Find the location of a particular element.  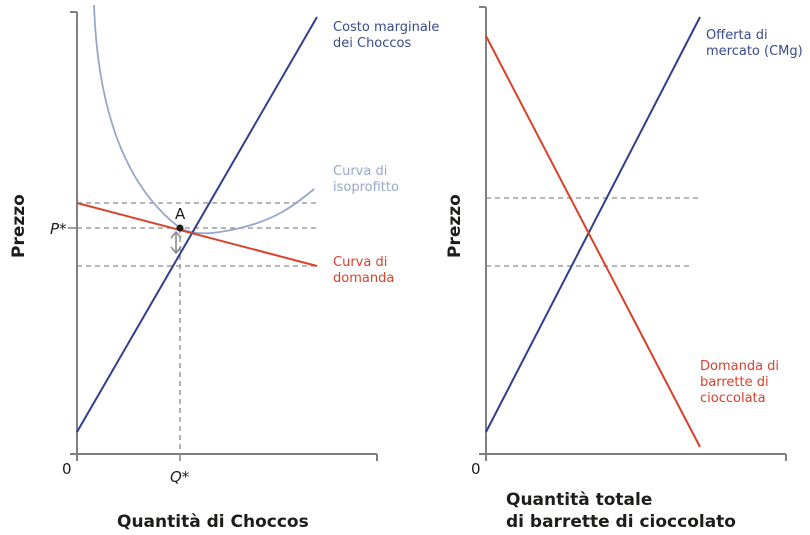

market-demand-label-line1: Domanda di is located at coordinates (739, 366).